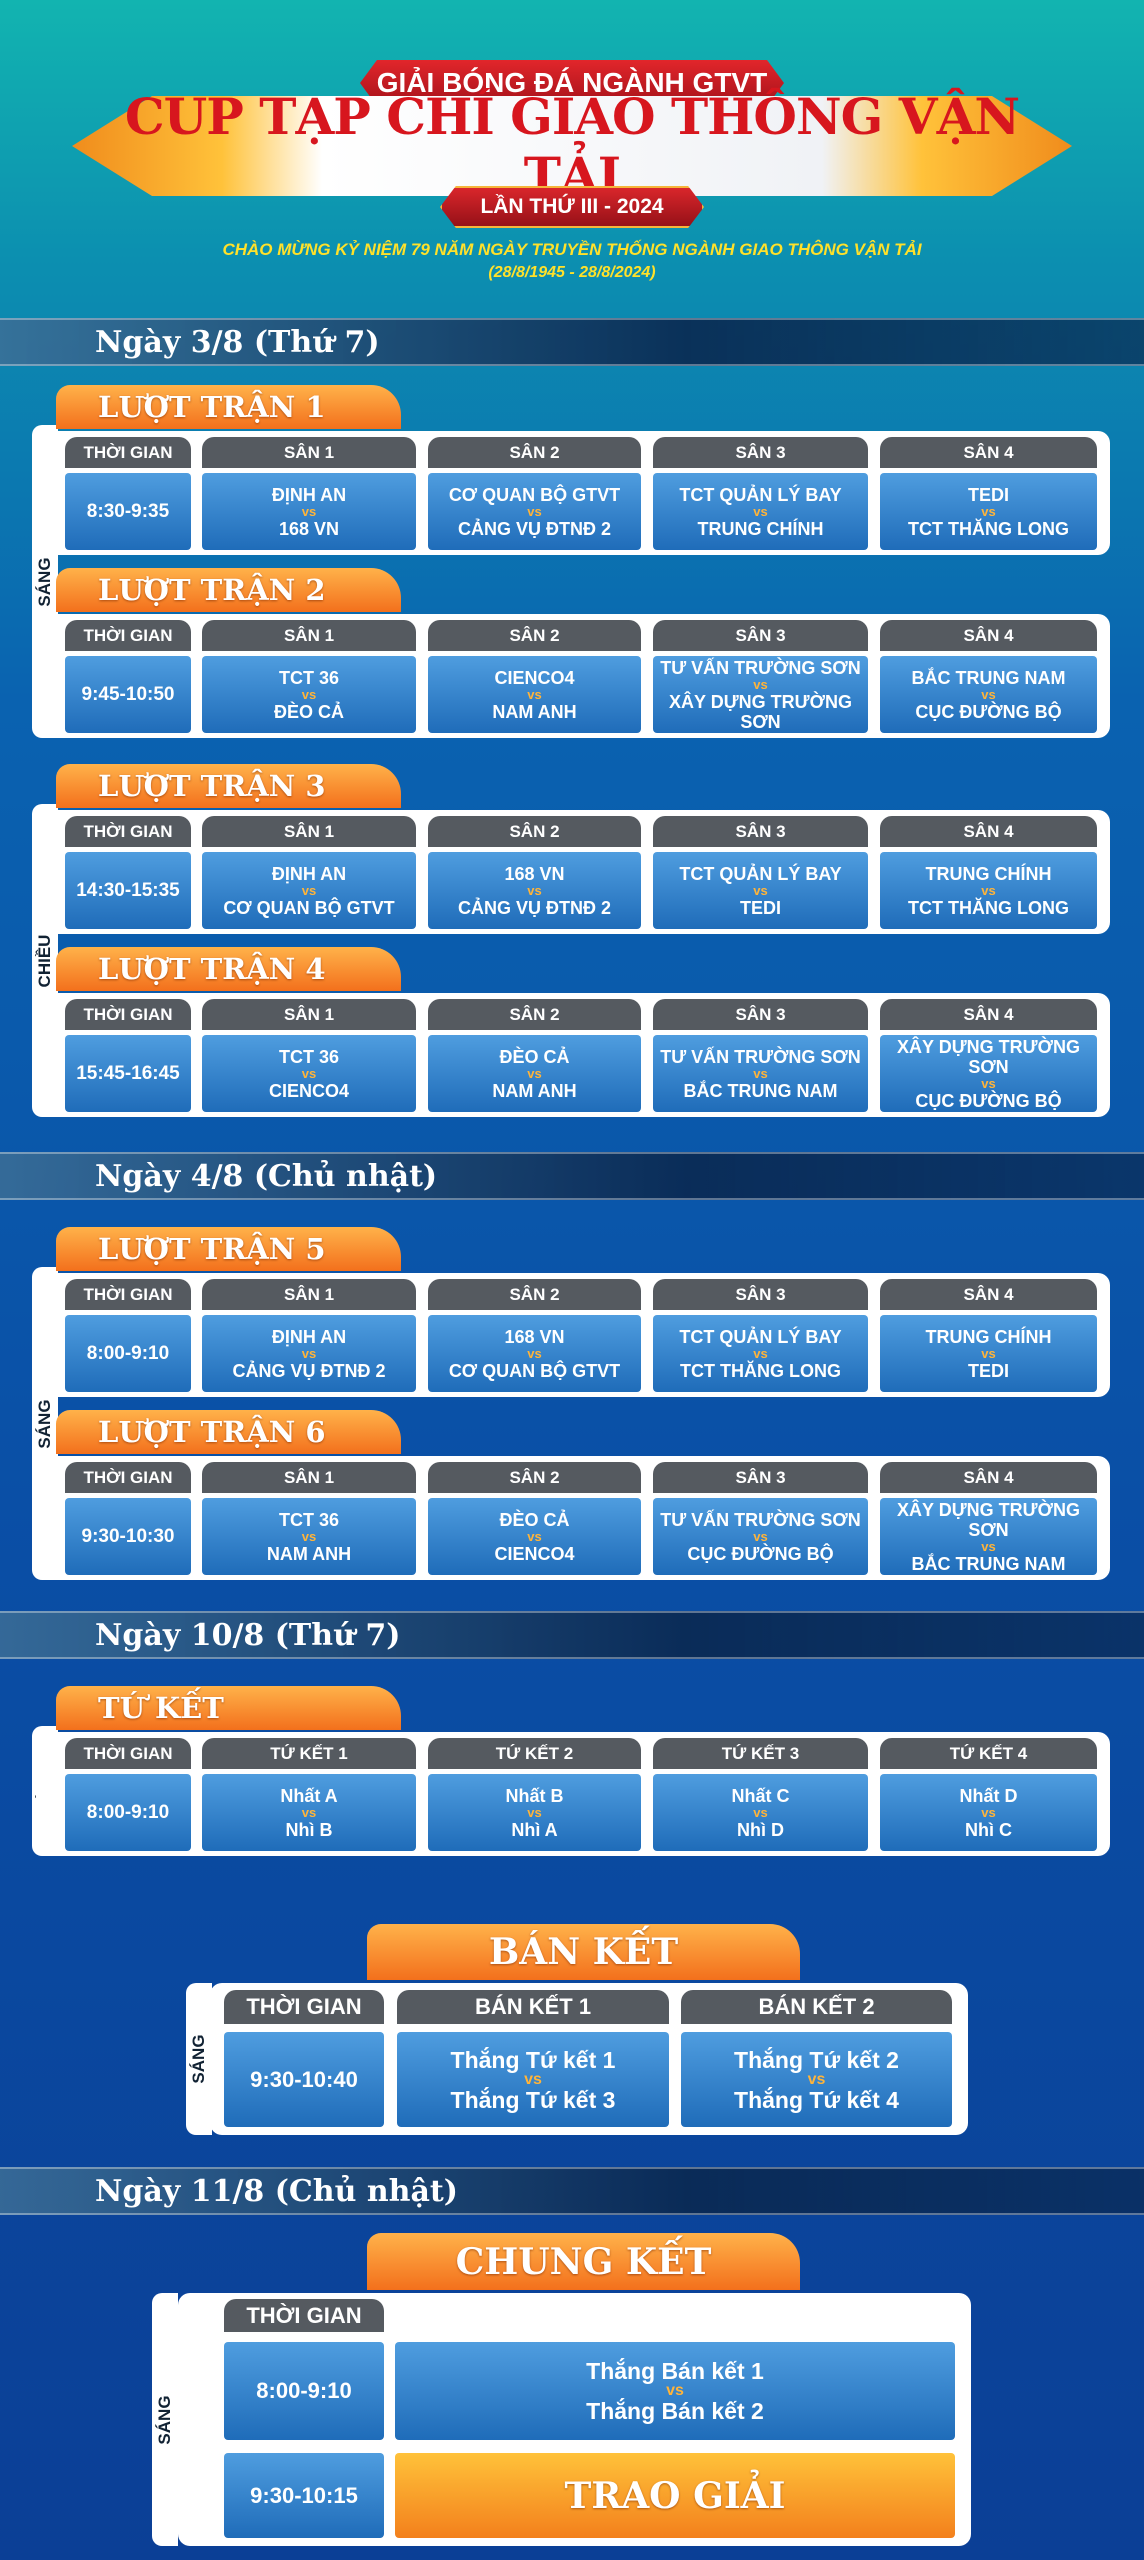 Image resolution: width=1144 pixels, height=2560 pixels. Describe the element at coordinates (44, 960) in the screenshot. I see `session-label: CHIỀU` at that location.